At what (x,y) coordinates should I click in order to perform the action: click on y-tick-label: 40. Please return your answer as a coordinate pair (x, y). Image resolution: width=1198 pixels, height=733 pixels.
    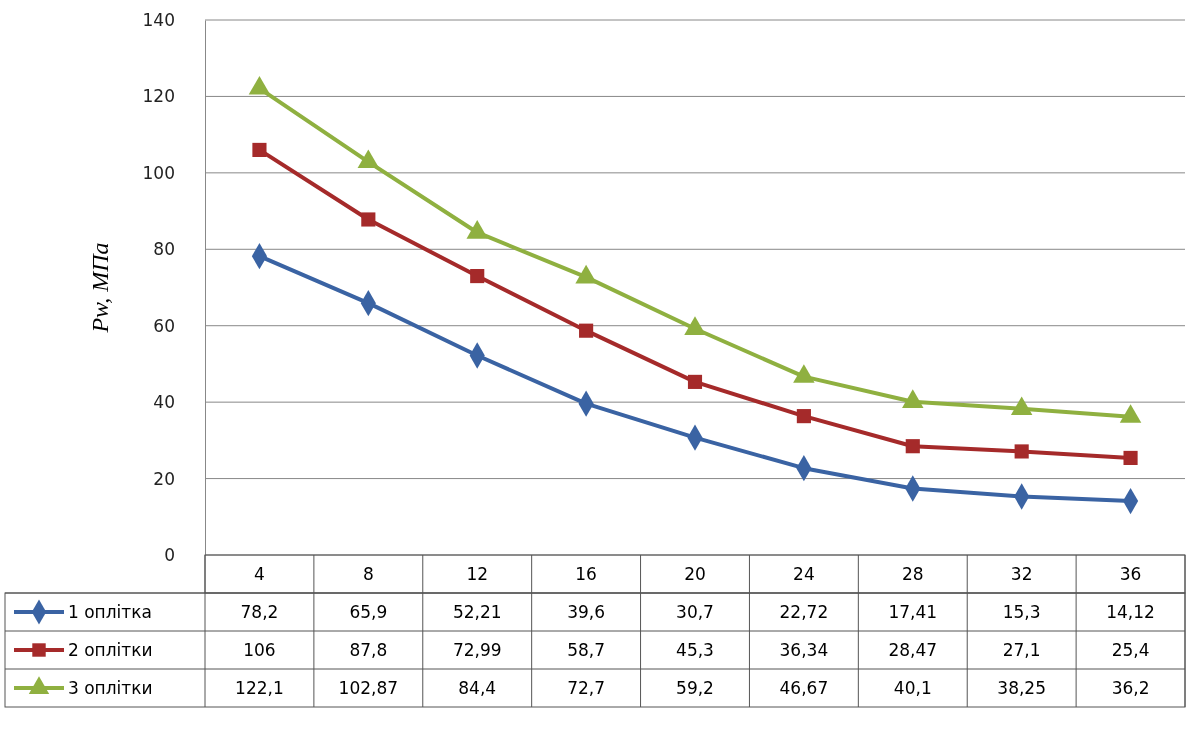
    Looking at the image, I should click on (164, 402).